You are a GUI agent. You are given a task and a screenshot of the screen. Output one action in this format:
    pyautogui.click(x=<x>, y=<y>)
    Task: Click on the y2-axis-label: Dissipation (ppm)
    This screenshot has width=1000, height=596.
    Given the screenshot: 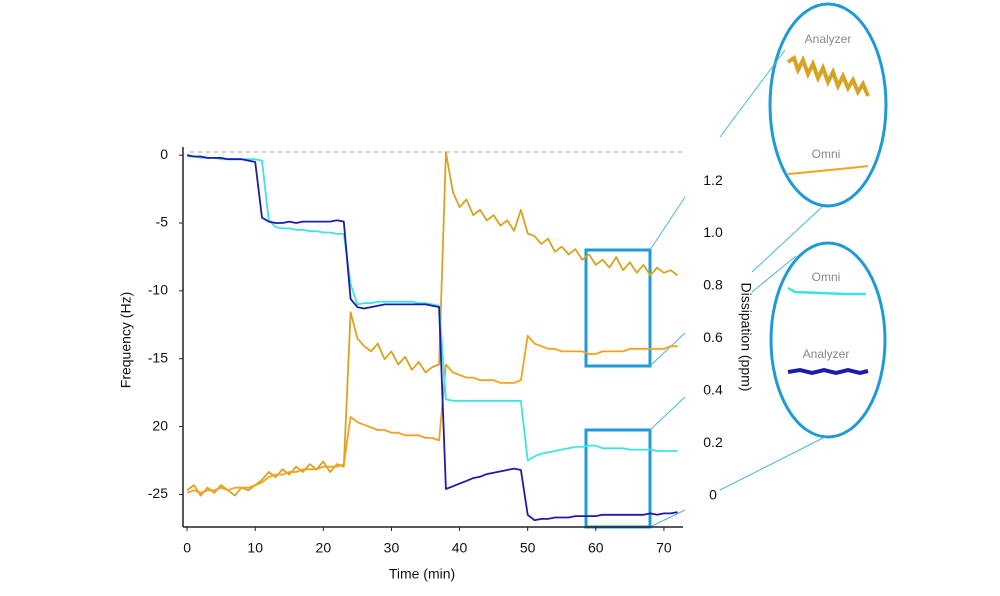 What is the action you would take?
    pyautogui.click(x=746, y=337)
    